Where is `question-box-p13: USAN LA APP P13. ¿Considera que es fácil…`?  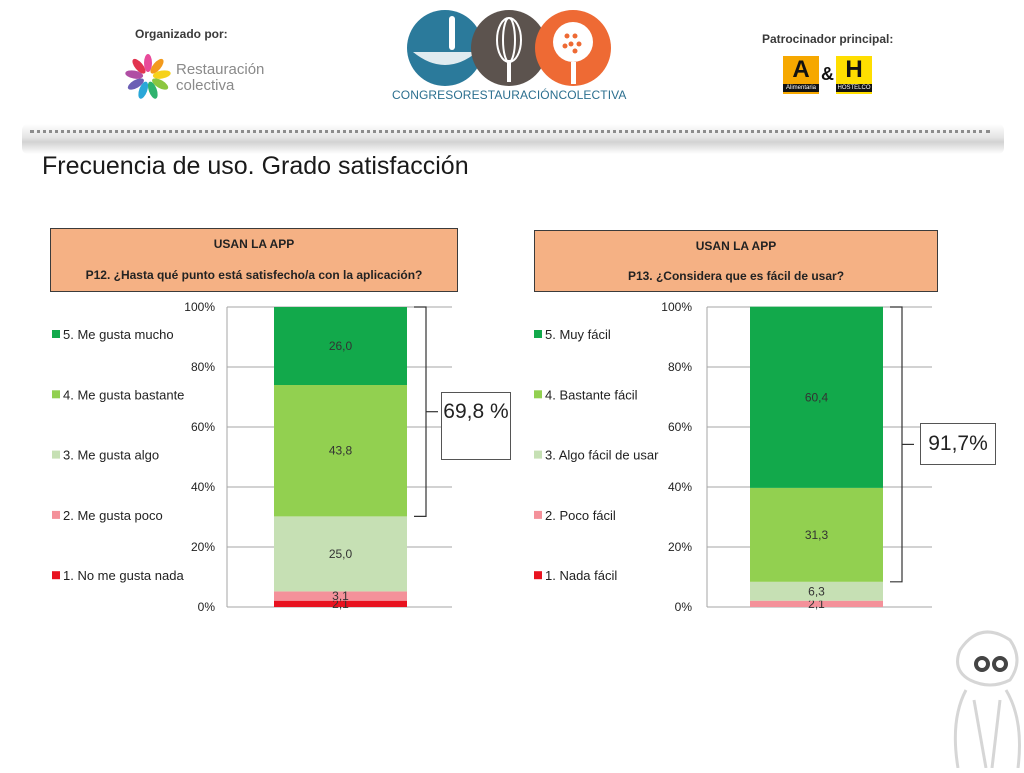 question-box-p13: USAN LA APP P13. ¿Considera que es fácil… is located at coordinates (736, 261).